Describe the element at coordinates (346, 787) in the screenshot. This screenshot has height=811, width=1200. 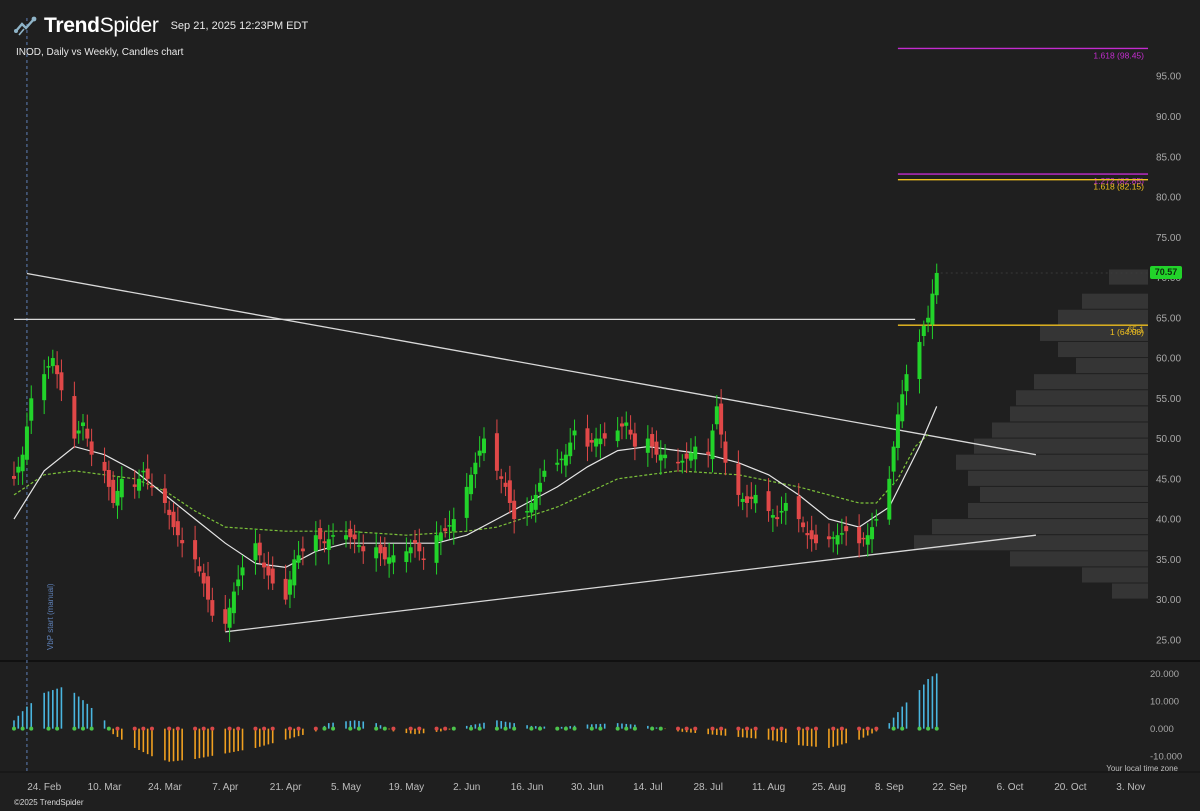
I see `date-tick-label: 5. May` at that location.